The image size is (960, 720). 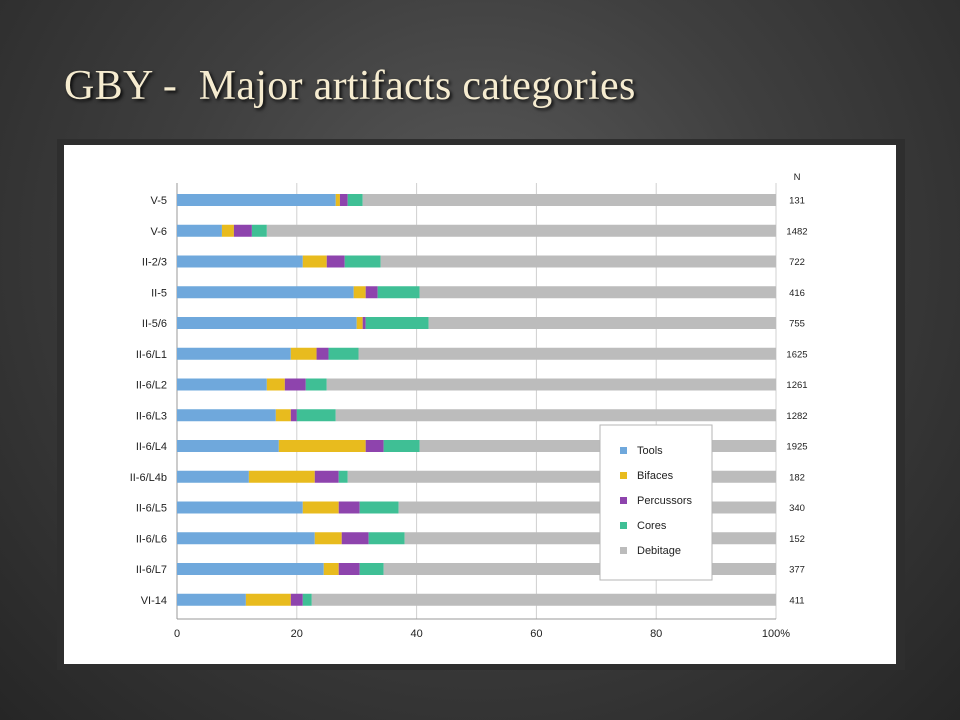 I want to click on legend-label: Bifaces, so click(x=655, y=476).